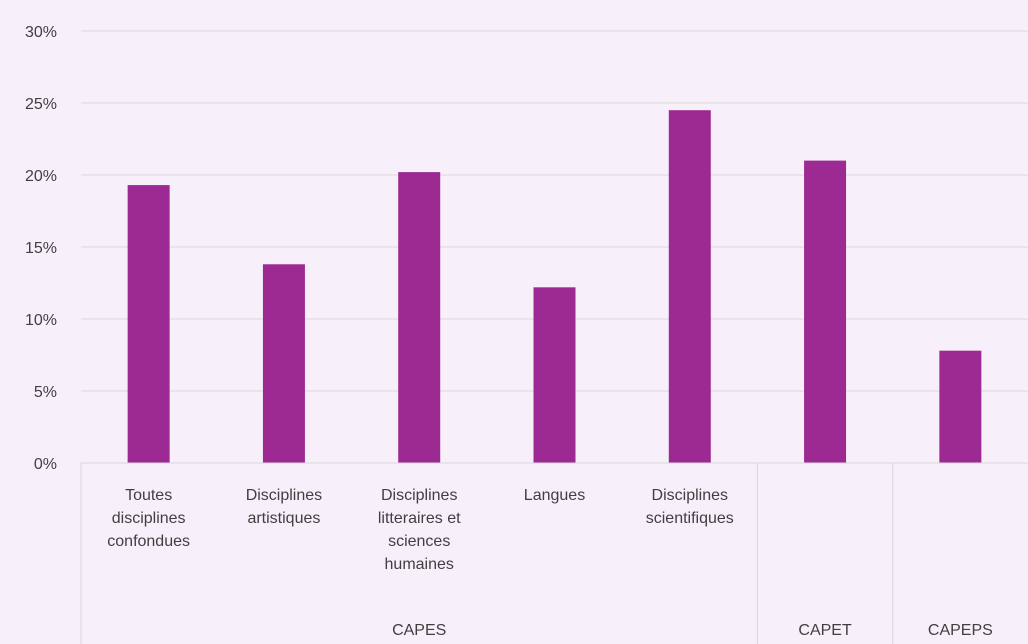  Describe the element at coordinates (419, 541) in the screenshot. I see `x-tick-label: sciences` at that location.